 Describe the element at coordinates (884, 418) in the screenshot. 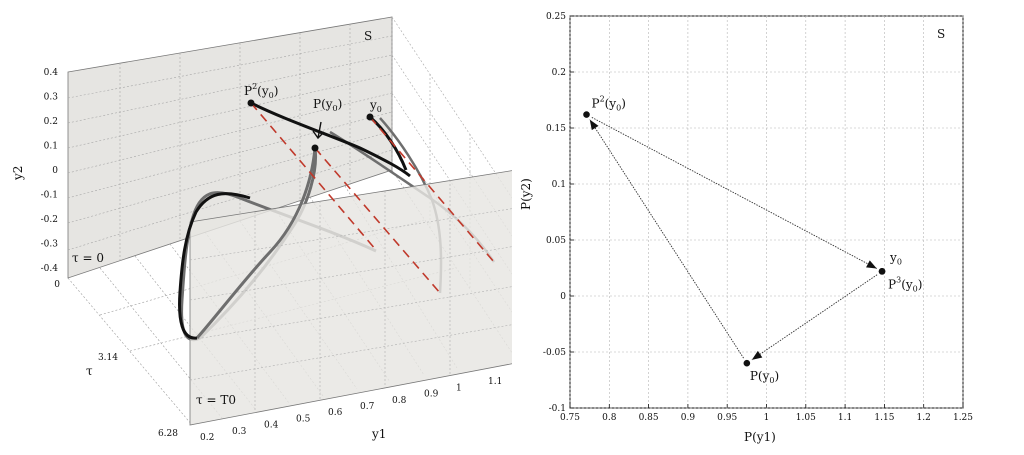

I see `x-tick-label: 1.15` at that location.